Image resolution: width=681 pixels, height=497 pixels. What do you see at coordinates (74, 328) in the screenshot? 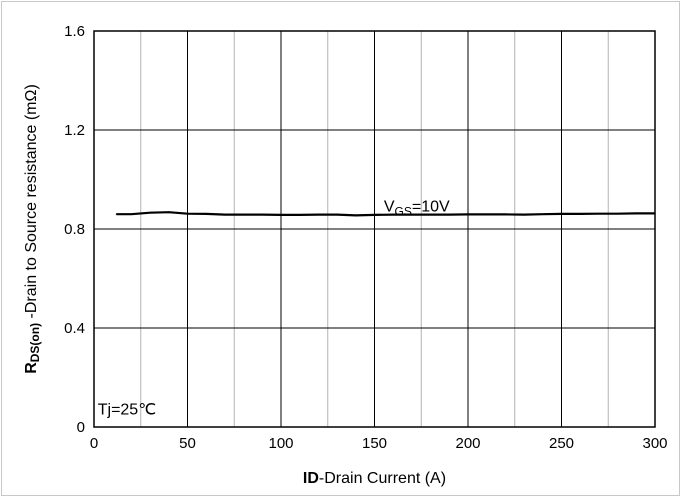
I see `y-tick-label-1: 0.4` at bounding box center [74, 328].